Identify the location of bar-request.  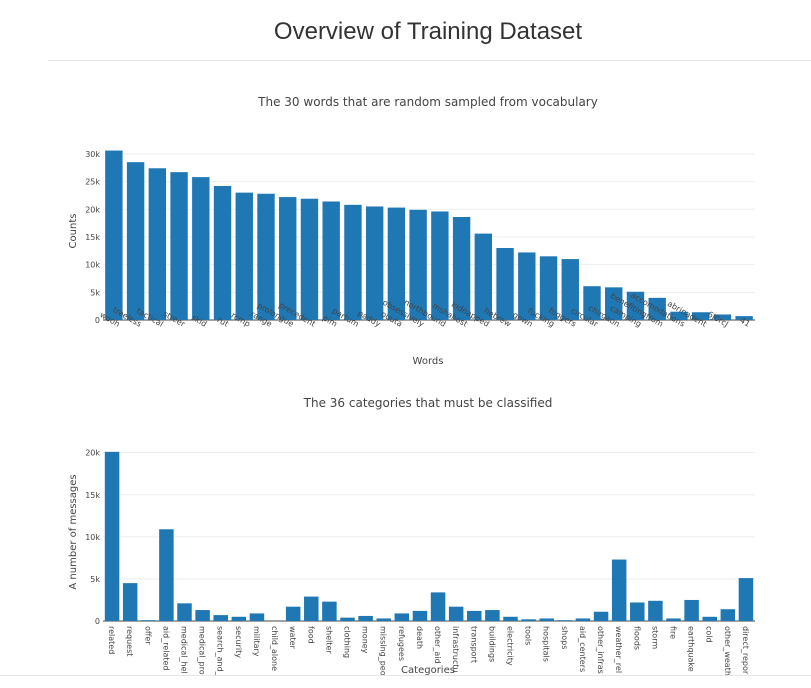
(130, 602).